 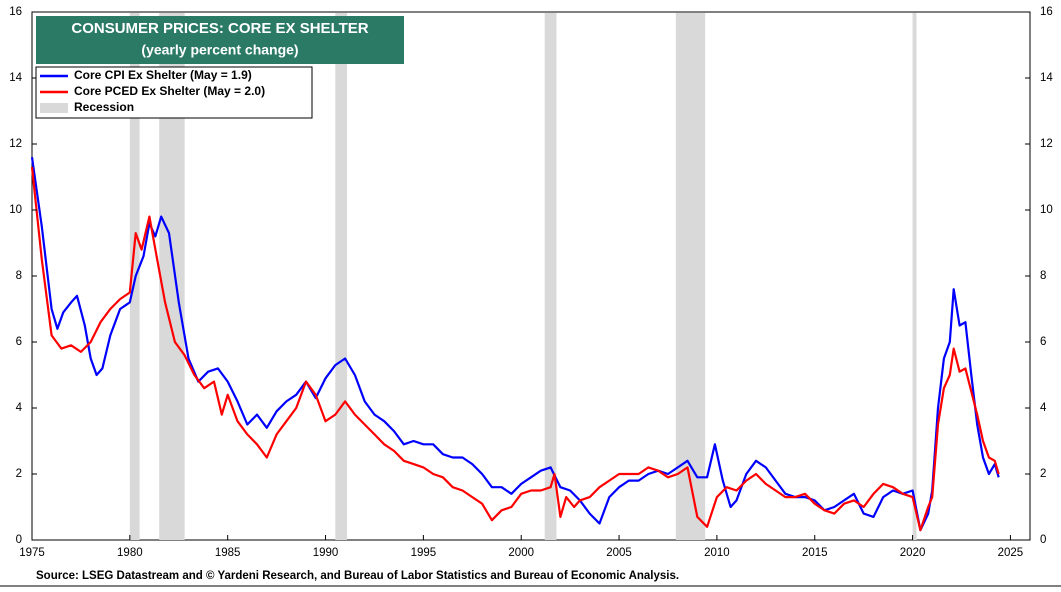 I want to click on y2-tick-label: 4, so click(x=1043, y=408).